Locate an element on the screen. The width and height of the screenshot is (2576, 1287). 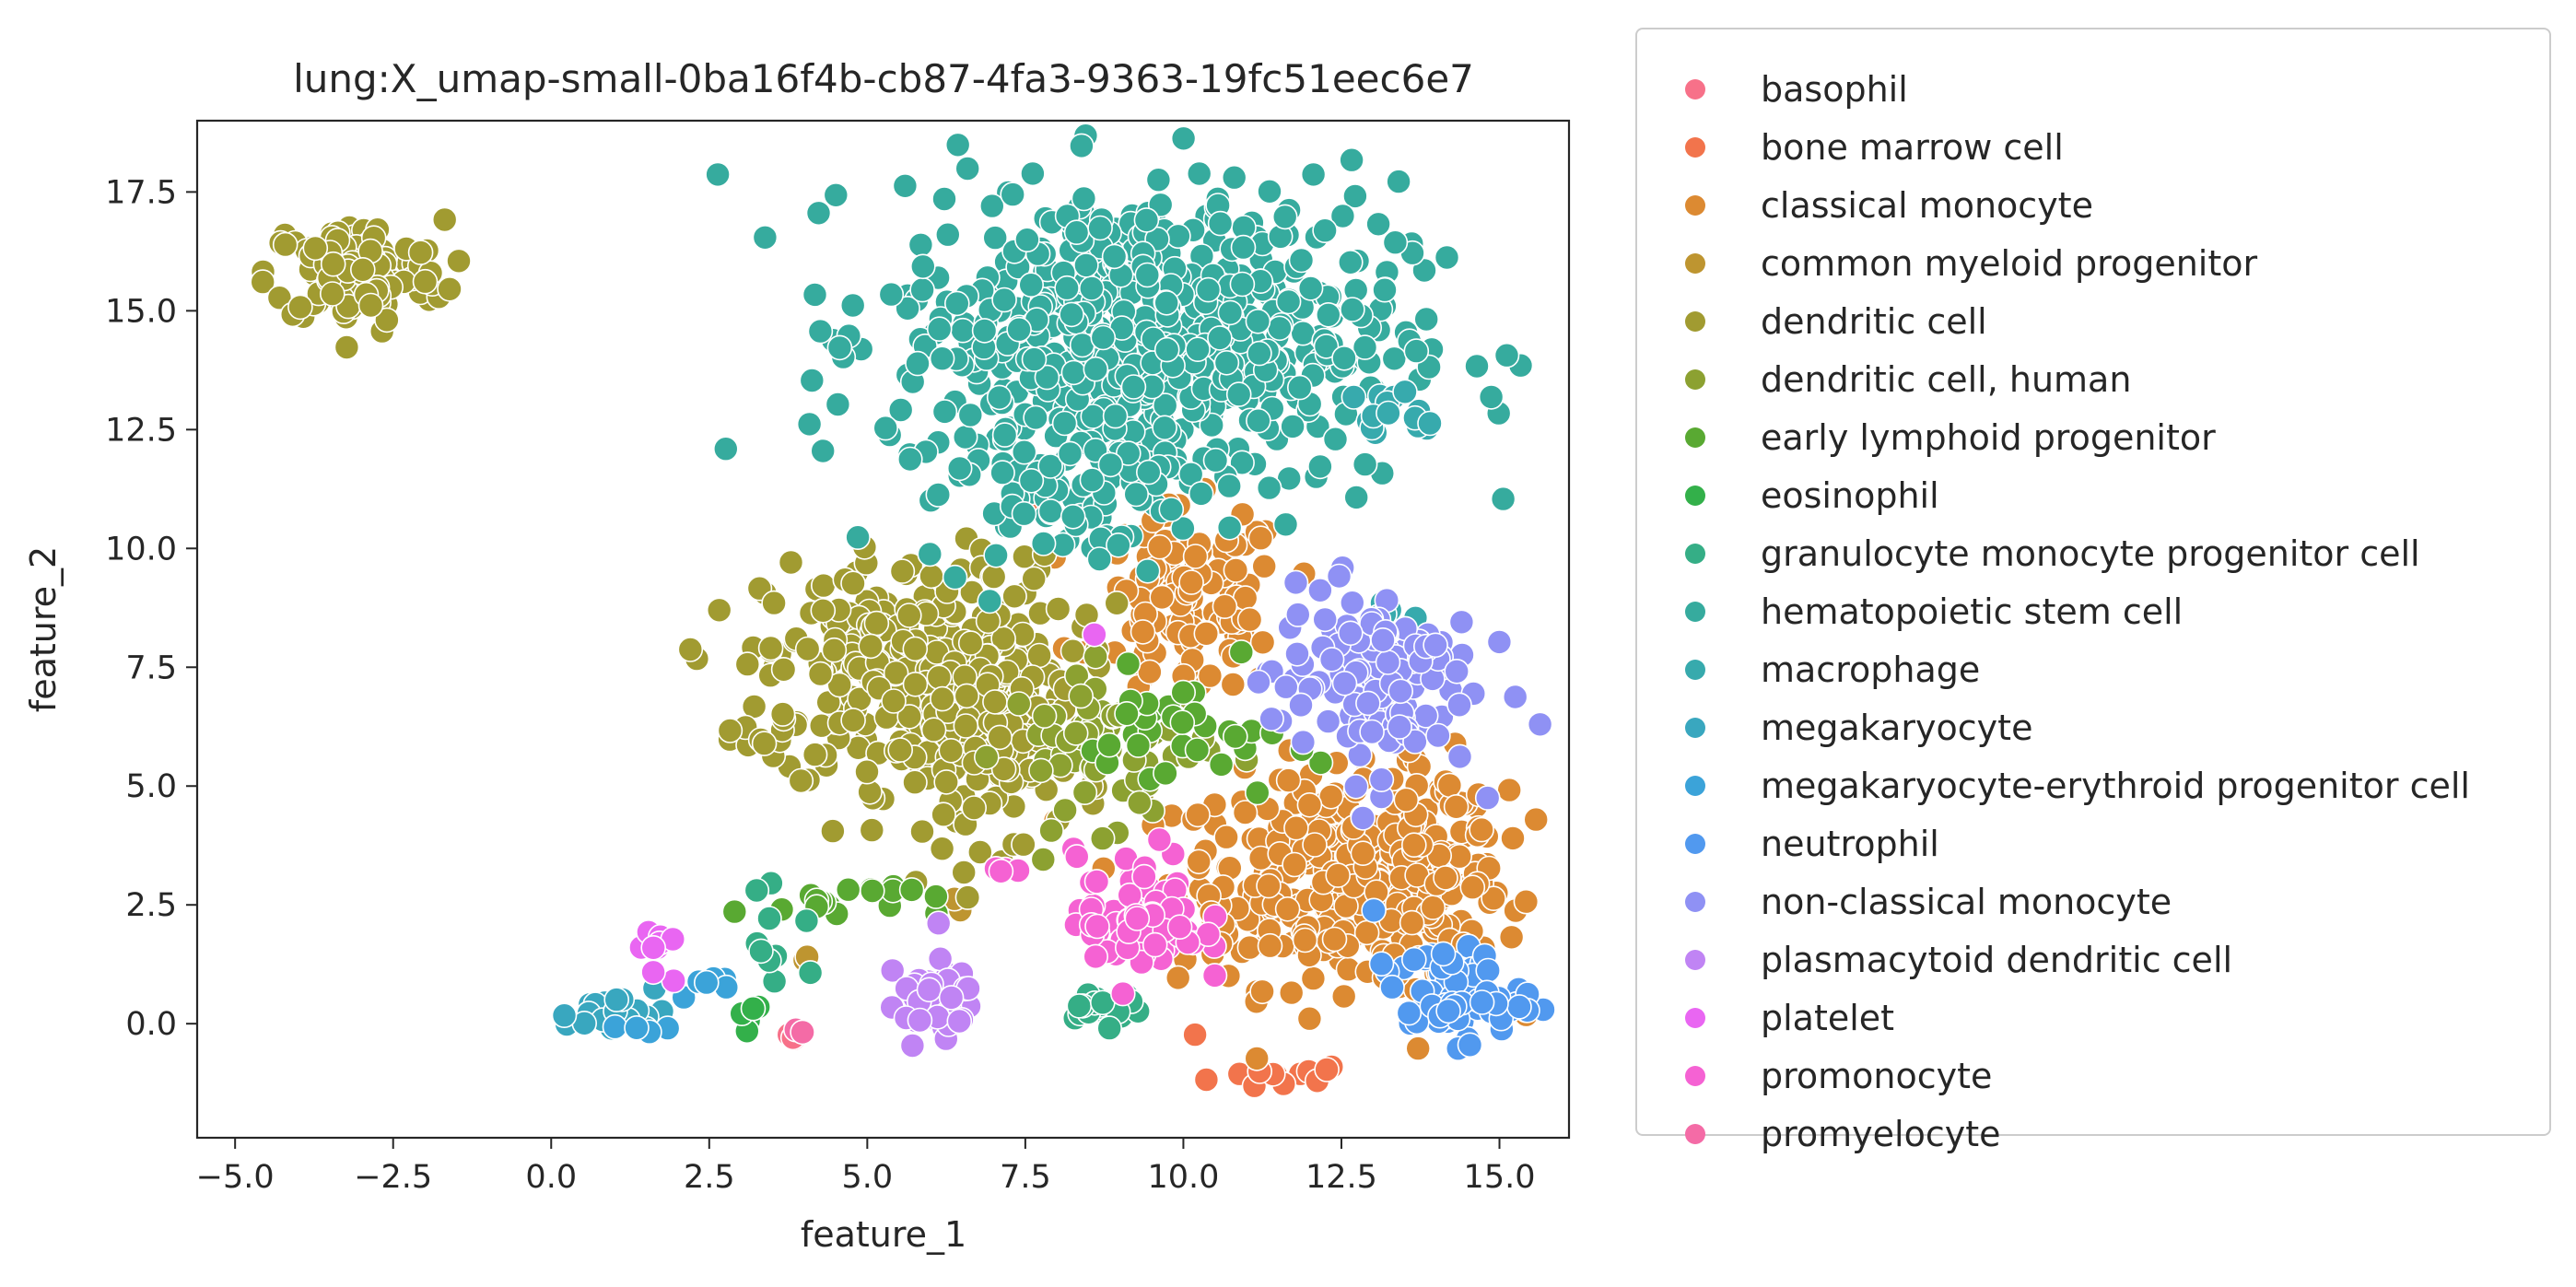
legend-item: granulocyte monocyte progenitor cell is located at coordinates (2093, 553).